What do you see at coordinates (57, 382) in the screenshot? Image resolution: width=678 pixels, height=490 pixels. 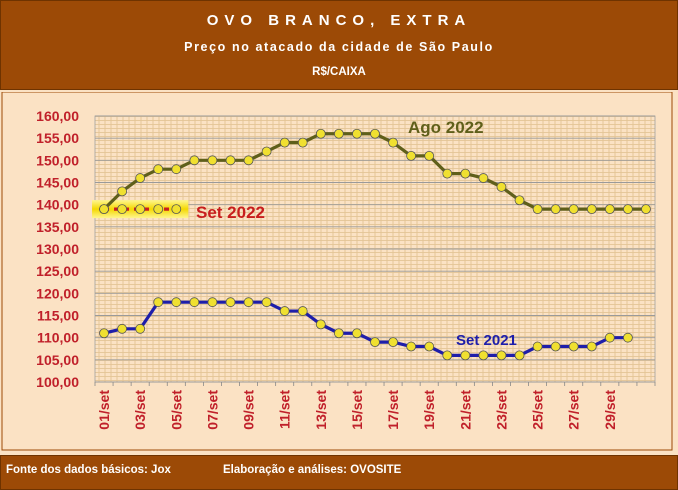 I see `y-tick-label: 100,00` at bounding box center [57, 382].